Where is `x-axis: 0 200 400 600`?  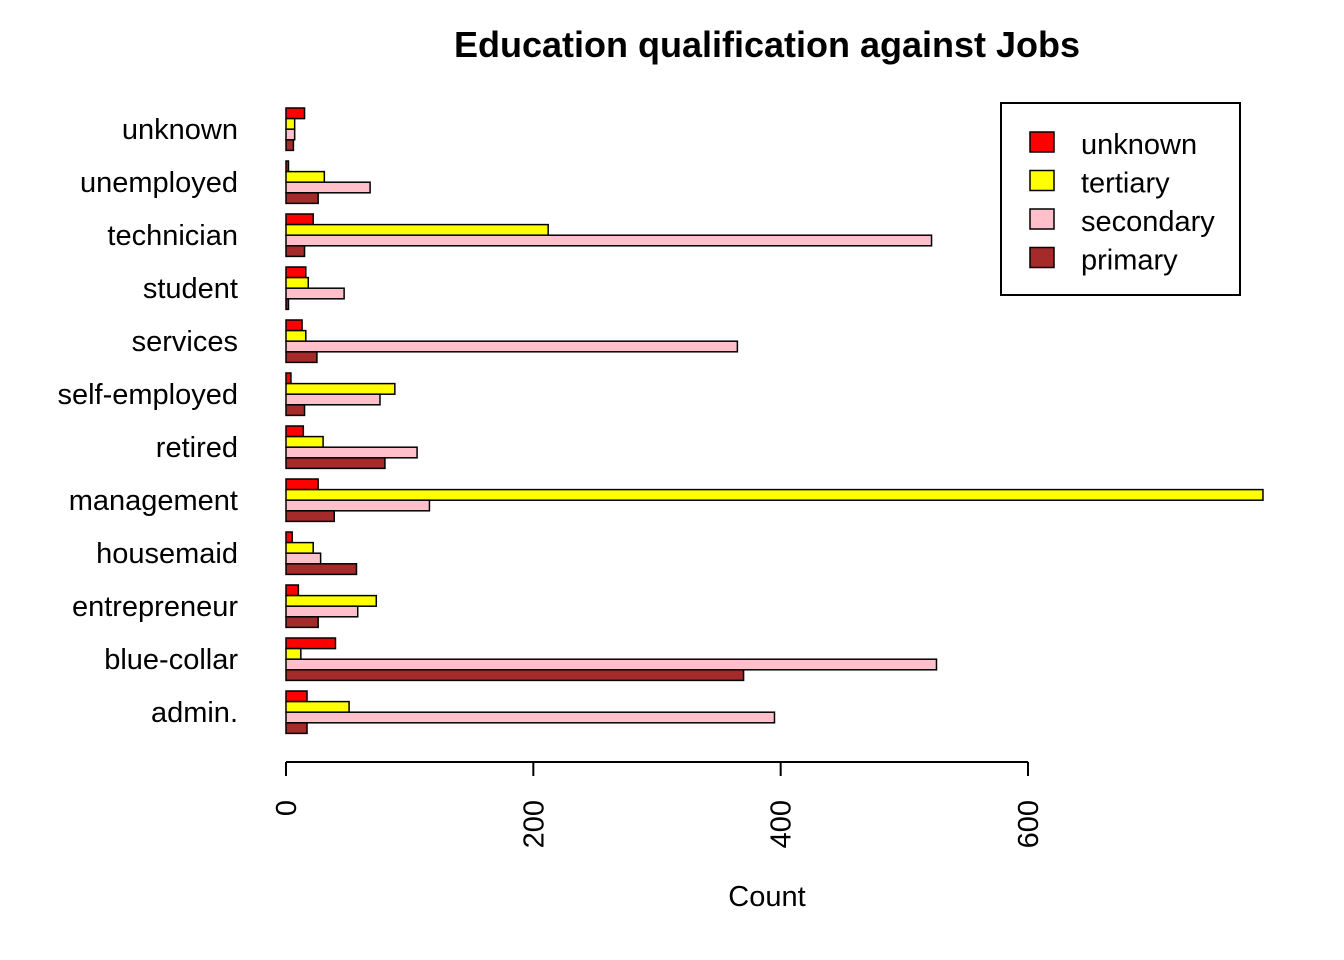 x-axis: 0 200 400 600 is located at coordinates (658, 804).